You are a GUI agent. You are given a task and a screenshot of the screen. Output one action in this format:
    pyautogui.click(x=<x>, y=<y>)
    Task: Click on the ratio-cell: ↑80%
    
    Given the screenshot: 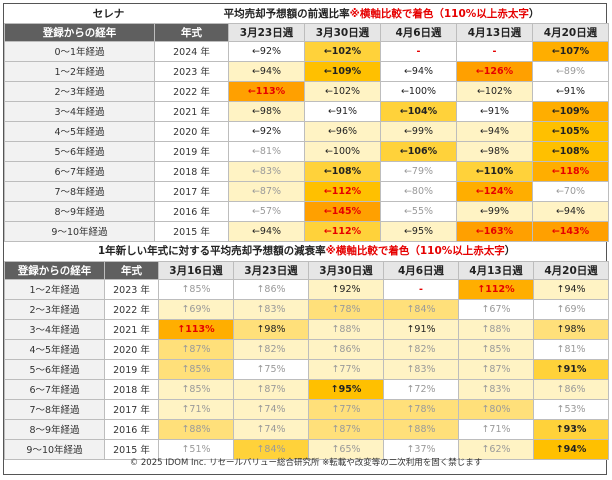 What is the action you would take?
    pyautogui.click(x=496, y=409)
    